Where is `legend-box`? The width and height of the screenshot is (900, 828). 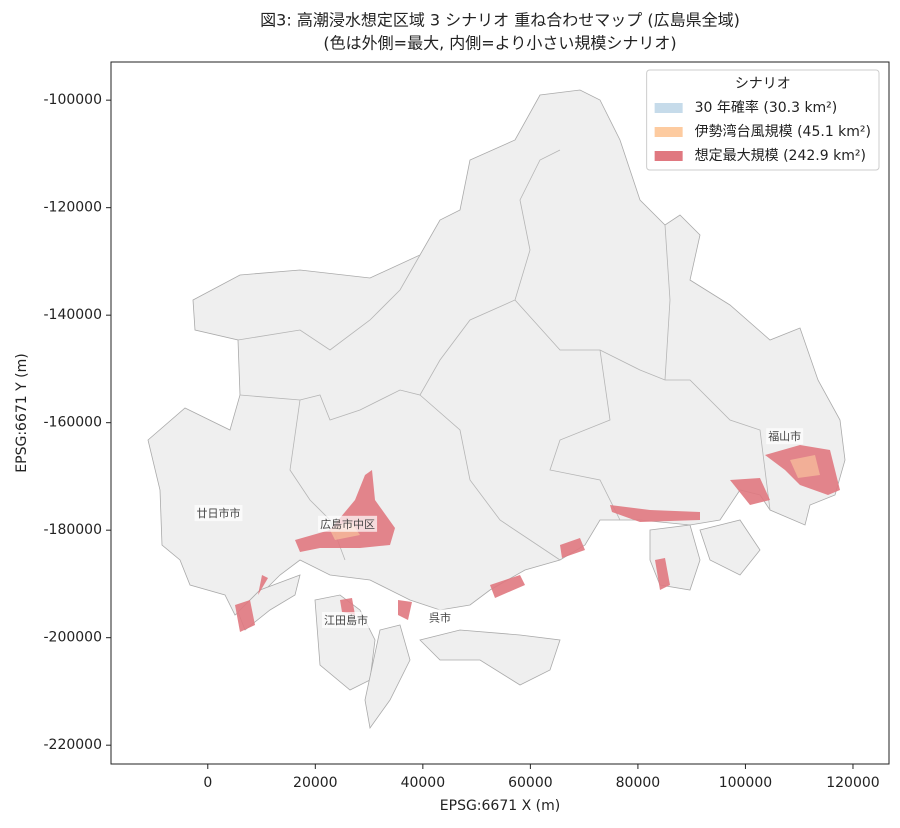 legend-box is located at coordinates (763, 120).